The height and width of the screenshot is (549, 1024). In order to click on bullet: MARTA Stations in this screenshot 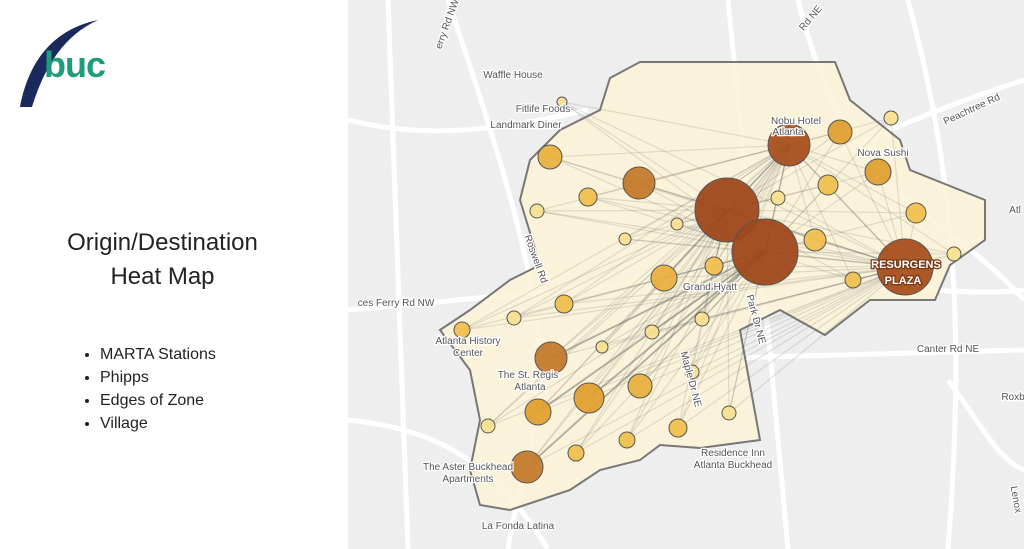, I will do `click(158, 354)`.